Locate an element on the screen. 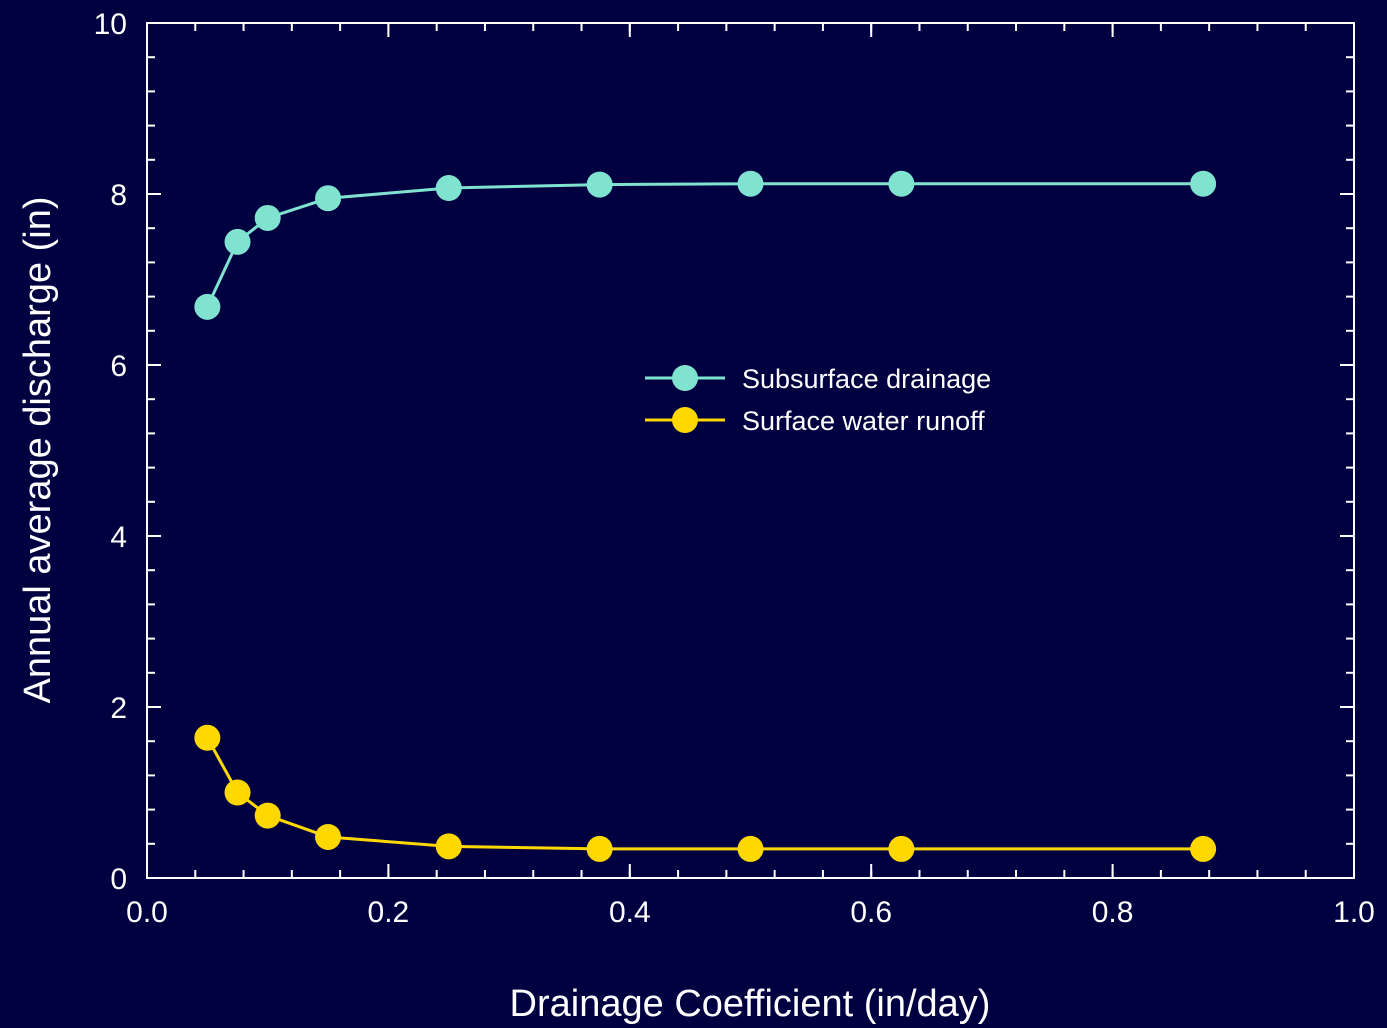 The width and height of the screenshot is (1387, 1028). y-tick-label: 4 is located at coordinates (118, 537).